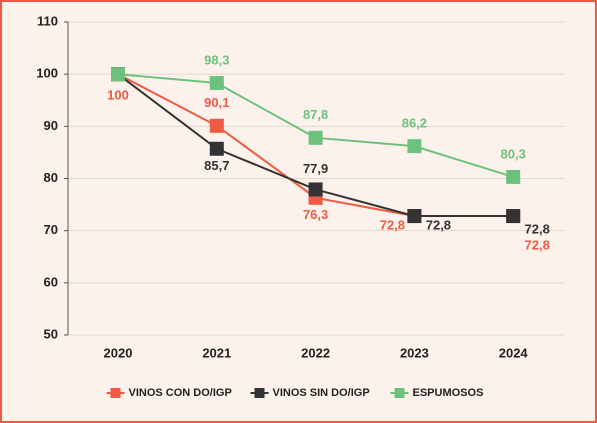 Image resolution: width=597 pixels, height=423 pixels. What do you see at coordinates (216, 165) in the screenshot?
I see `data-label: 85,7` at bounding box center [216, 165].